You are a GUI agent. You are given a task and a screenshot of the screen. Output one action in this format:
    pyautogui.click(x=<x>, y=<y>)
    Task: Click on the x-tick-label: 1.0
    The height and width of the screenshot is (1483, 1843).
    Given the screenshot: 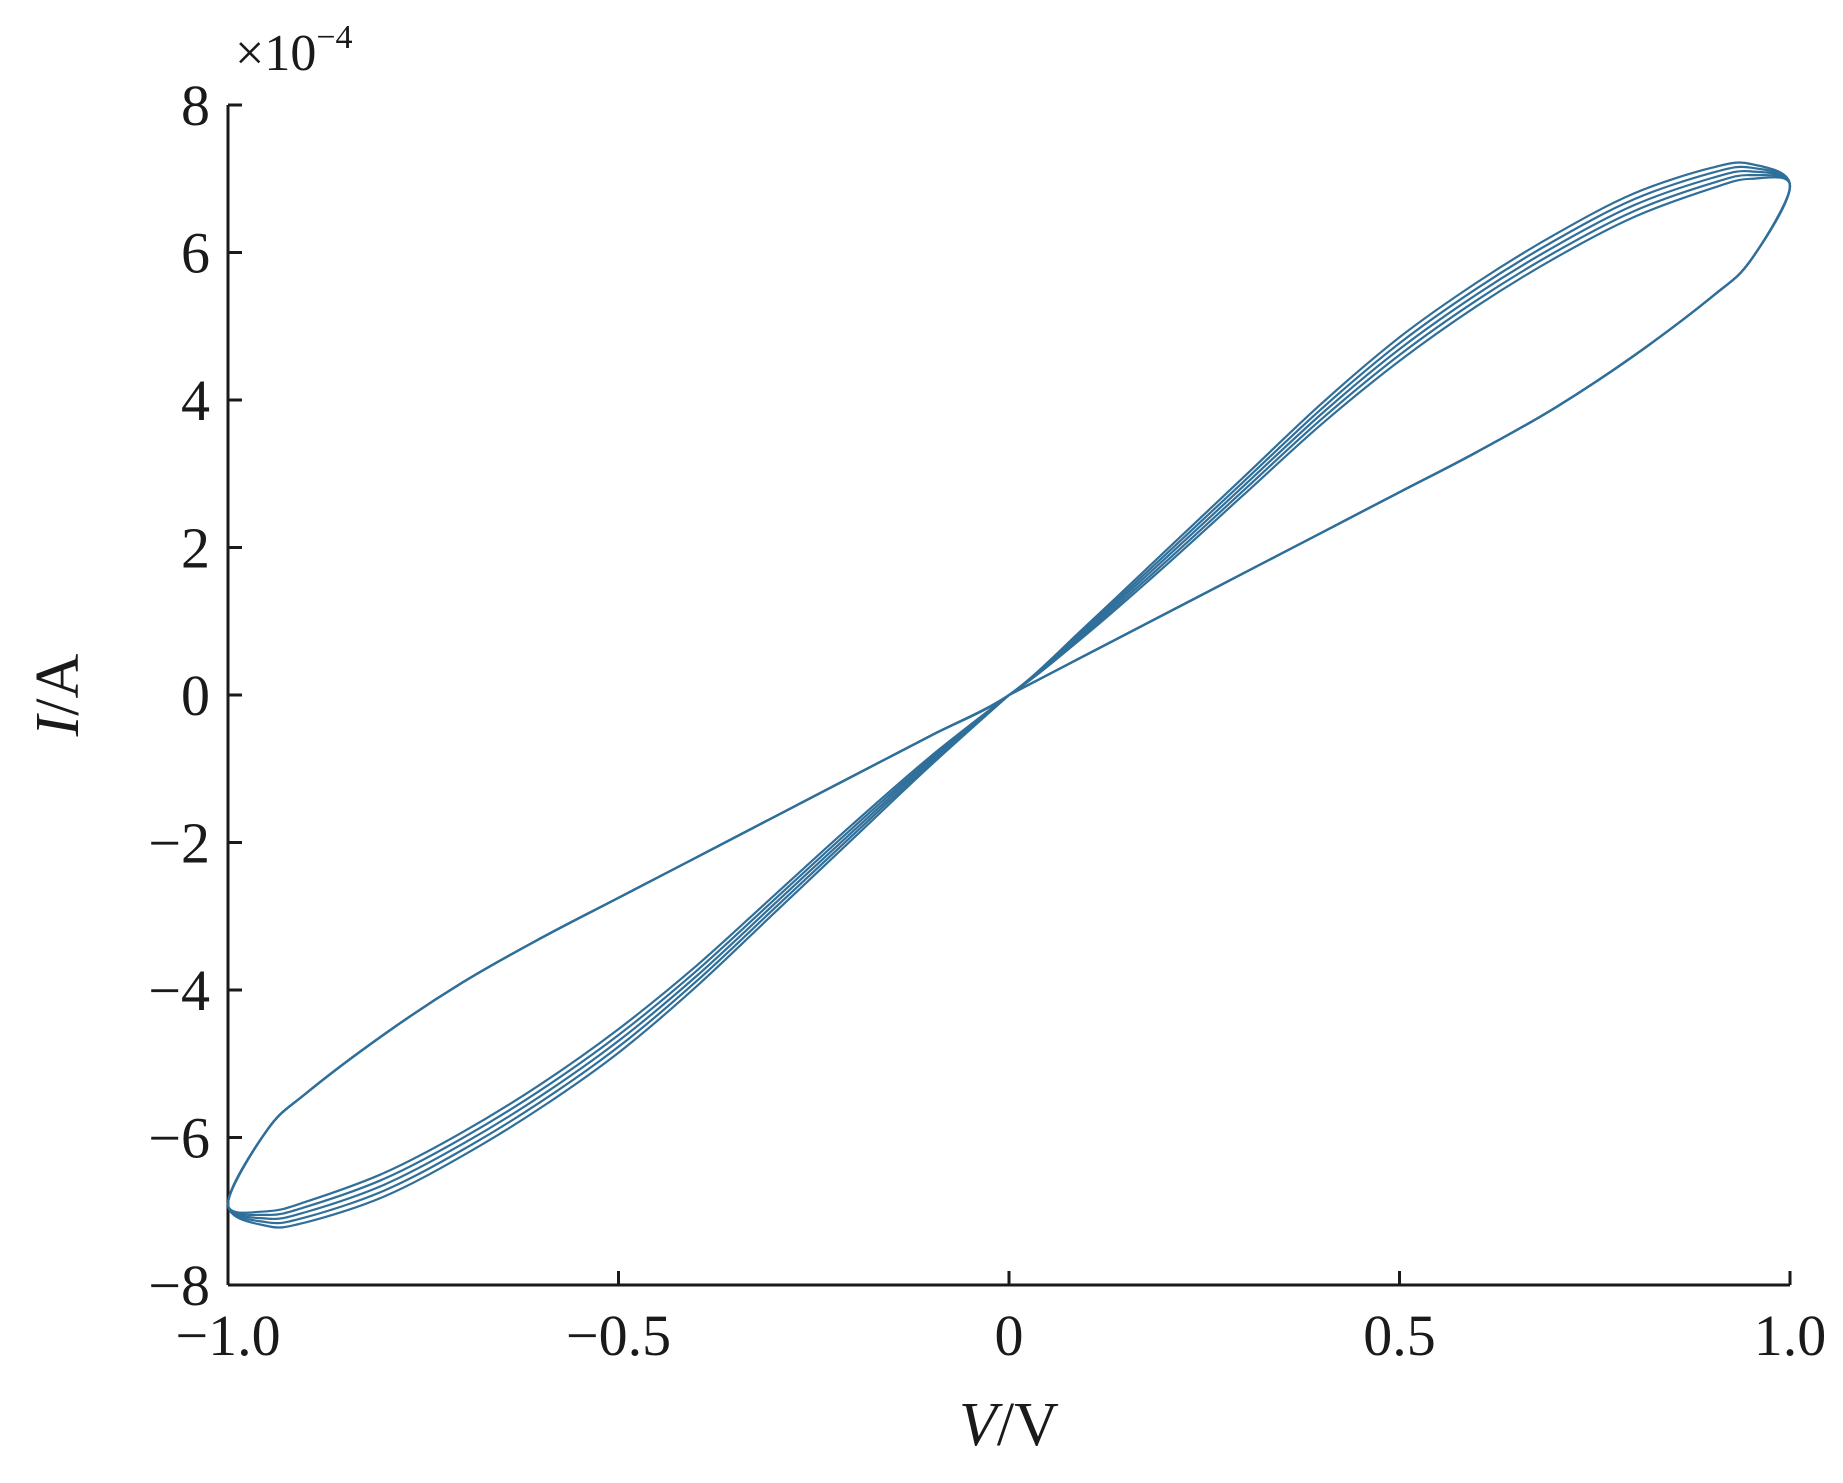 What is the action you would take?
    pyautogui.click(x=1790, y=1335)
    